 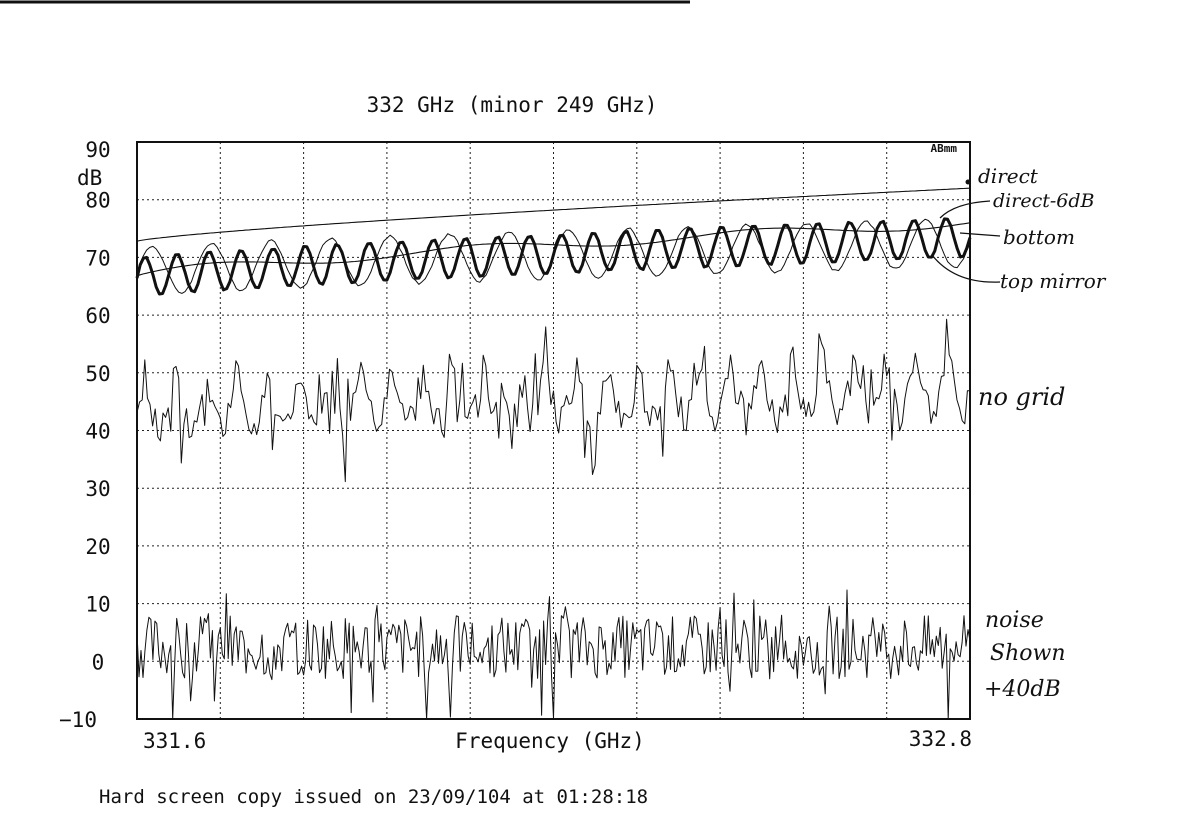 I want to click on x-tick-label-end: 332.8, so click(x=940, y=739).